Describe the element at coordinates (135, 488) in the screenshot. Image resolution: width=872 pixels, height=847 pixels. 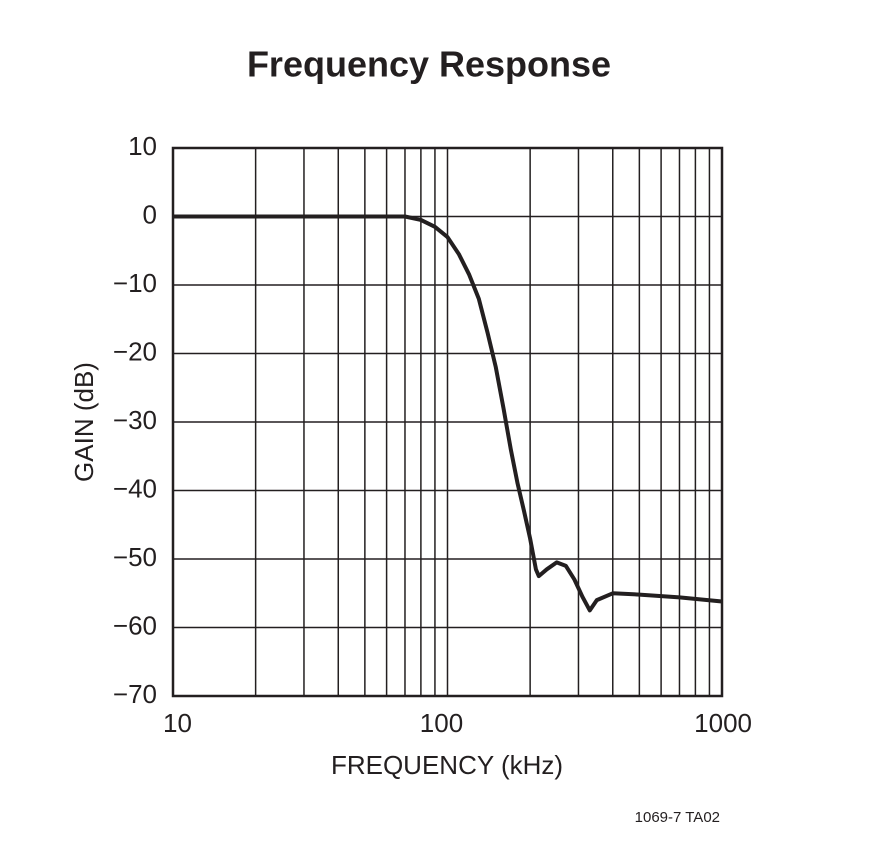
I see `y-tick-label: −40` at that location.